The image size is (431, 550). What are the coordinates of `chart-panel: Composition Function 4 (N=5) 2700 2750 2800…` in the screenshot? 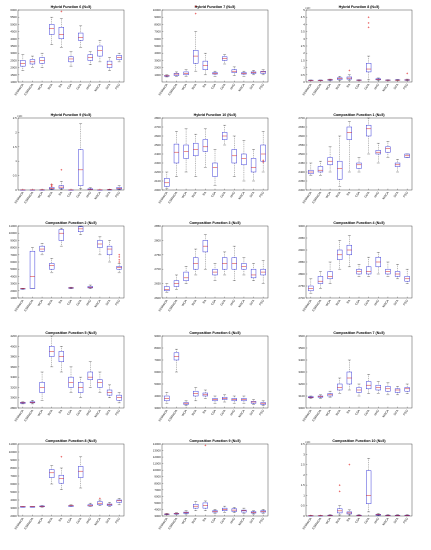 It's located at (355, 266).